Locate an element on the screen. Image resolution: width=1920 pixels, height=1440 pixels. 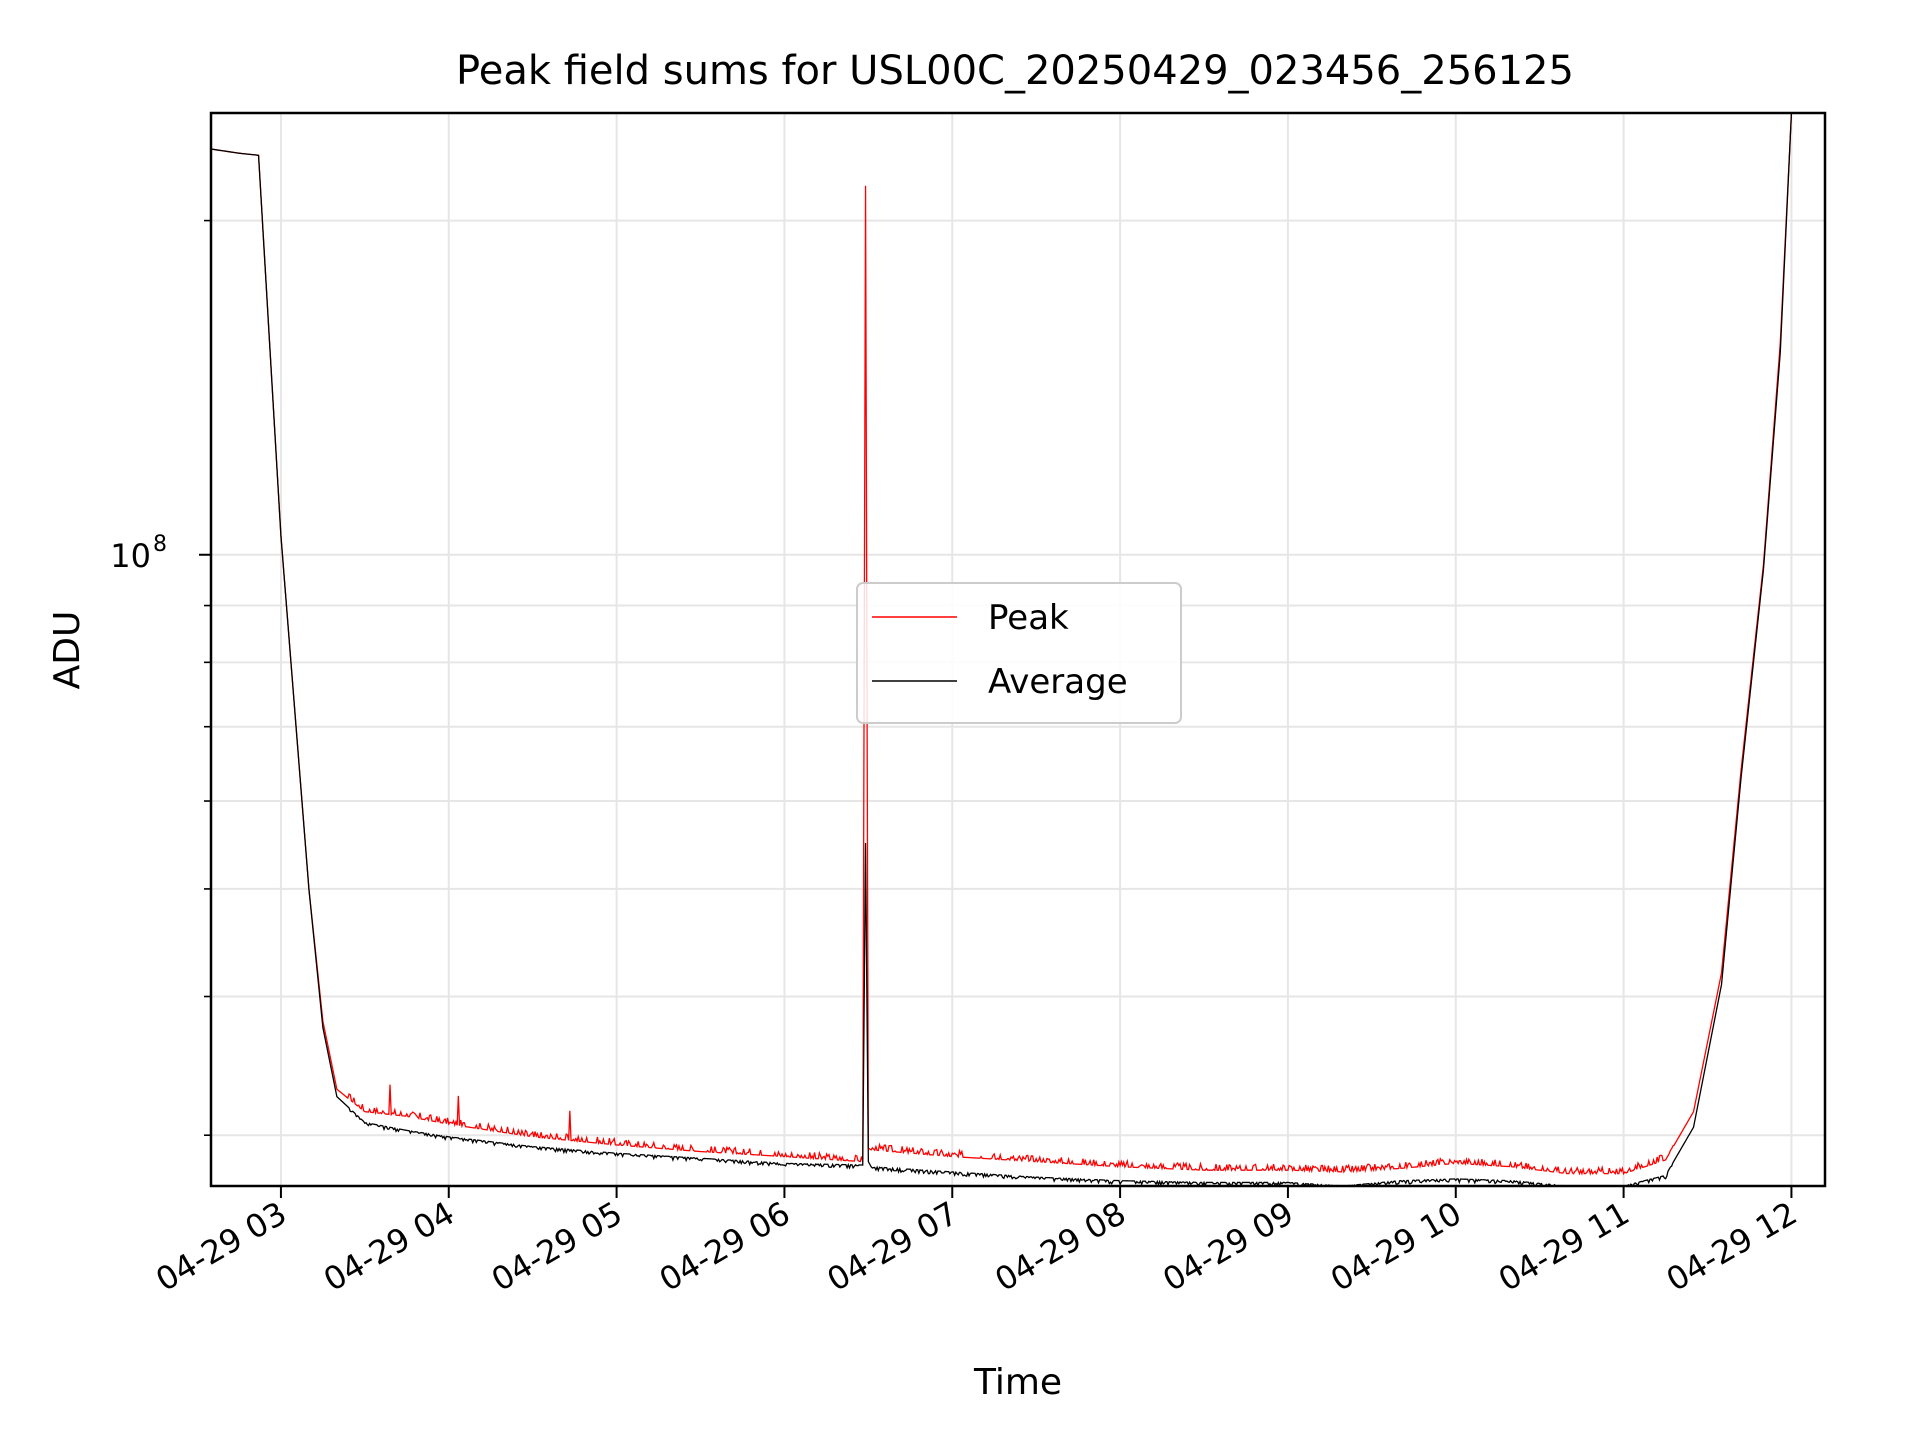
y-tick-label: 10 is located at coordinates (130, 556).